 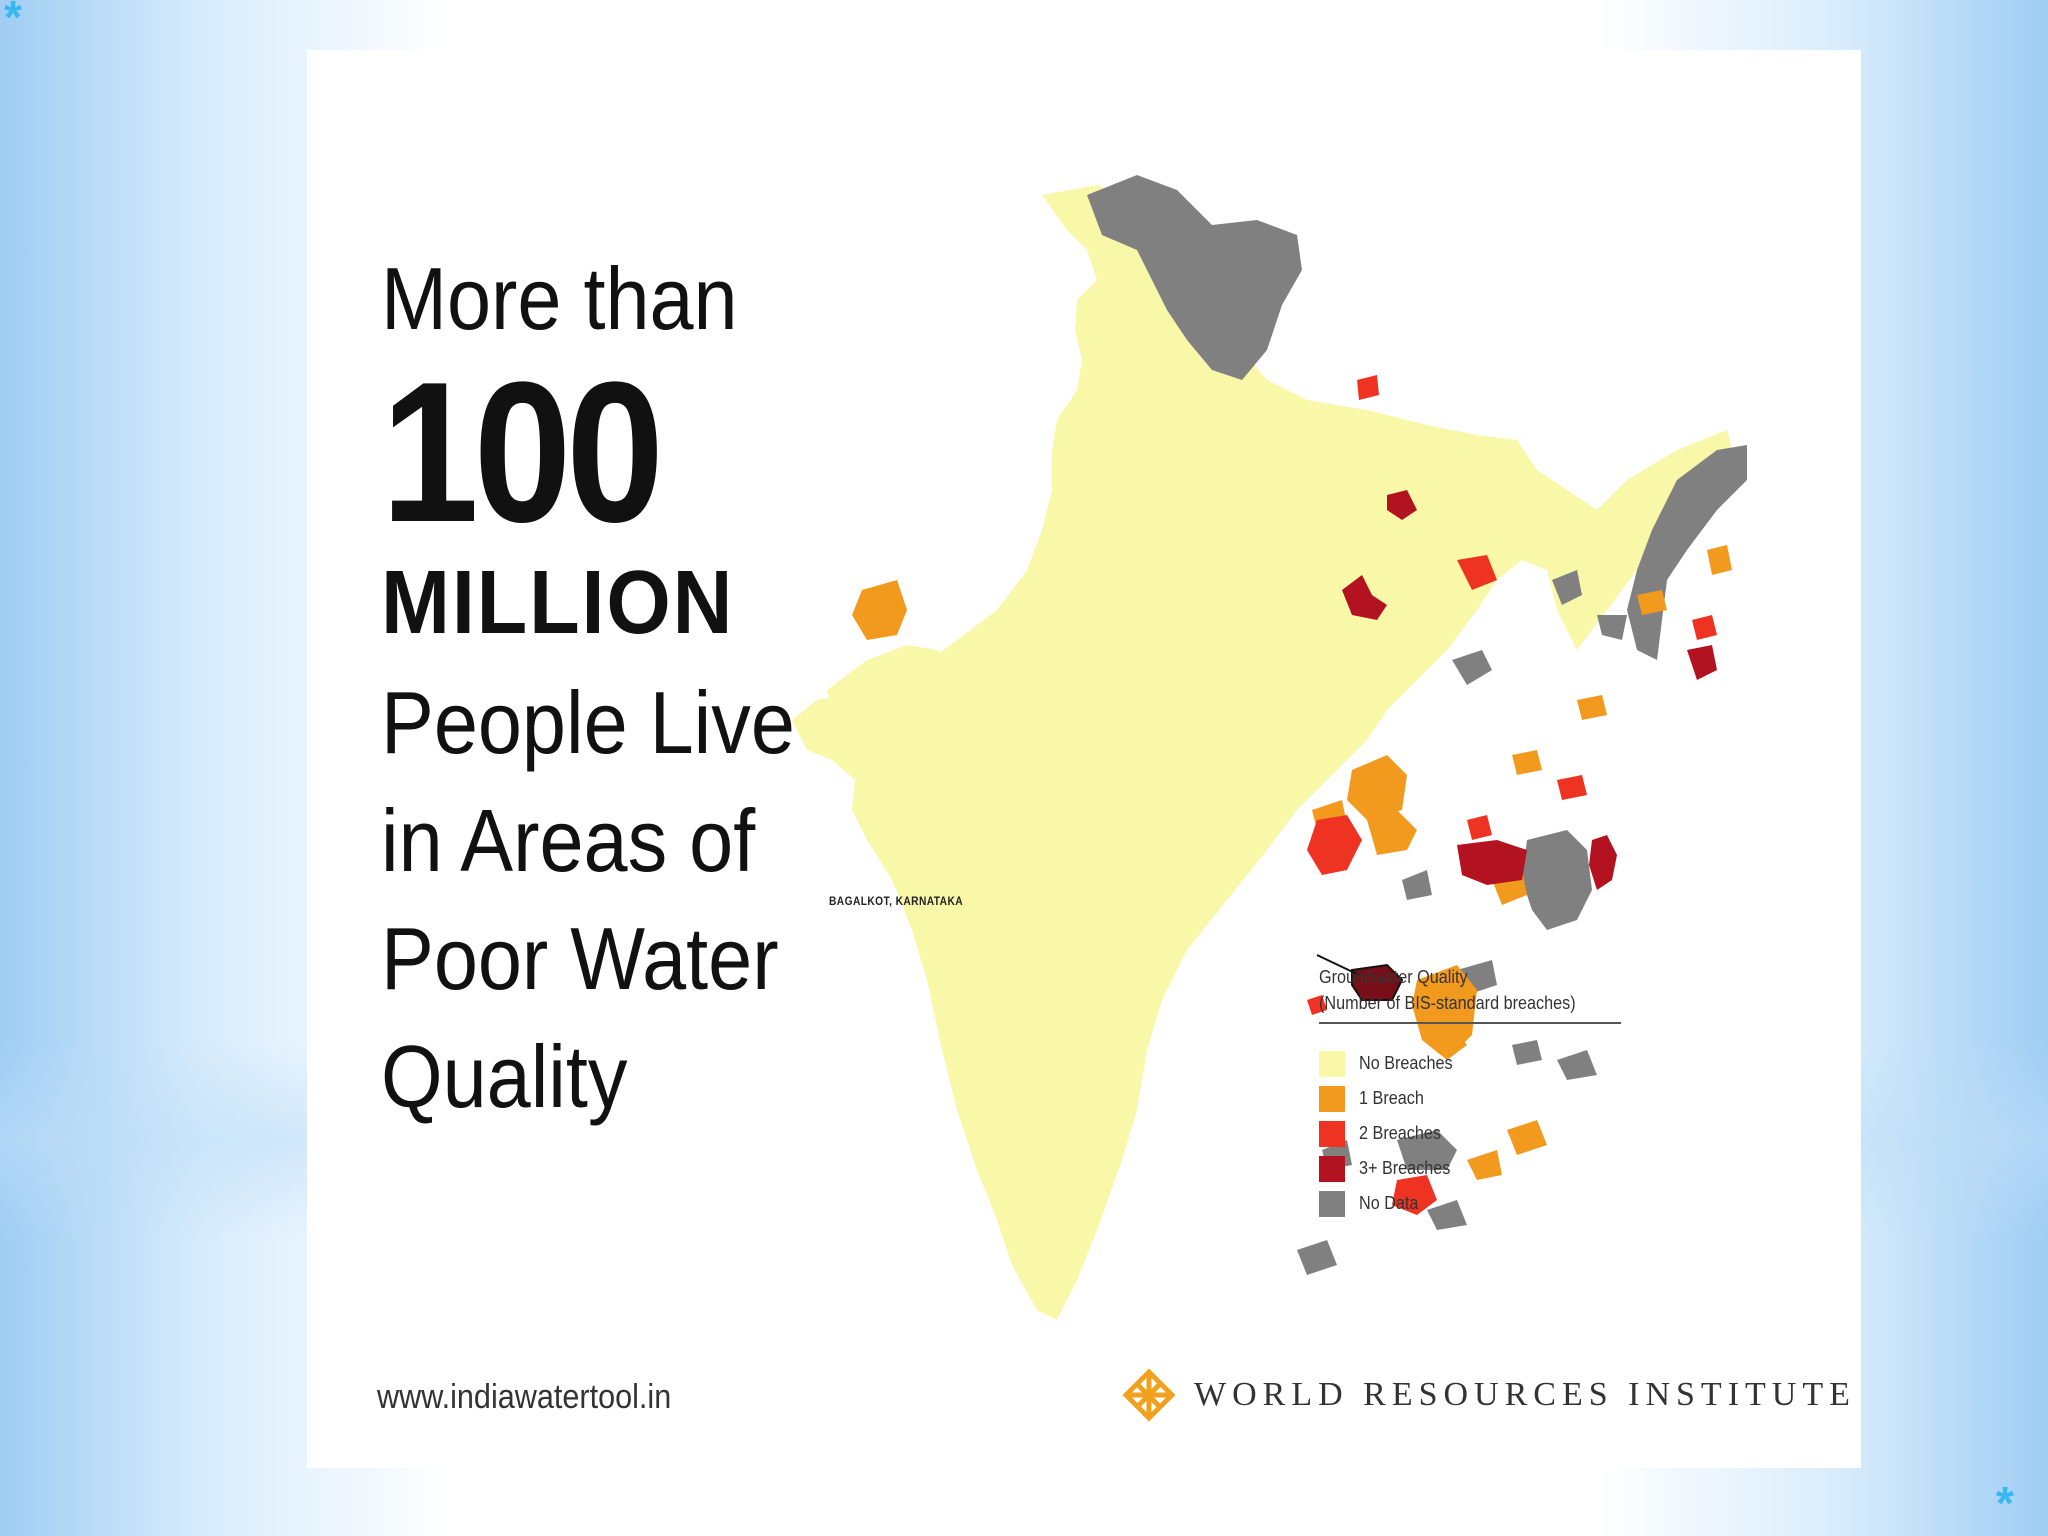 I want to click on headline-line-1: More than, so click(x=559, y=298).